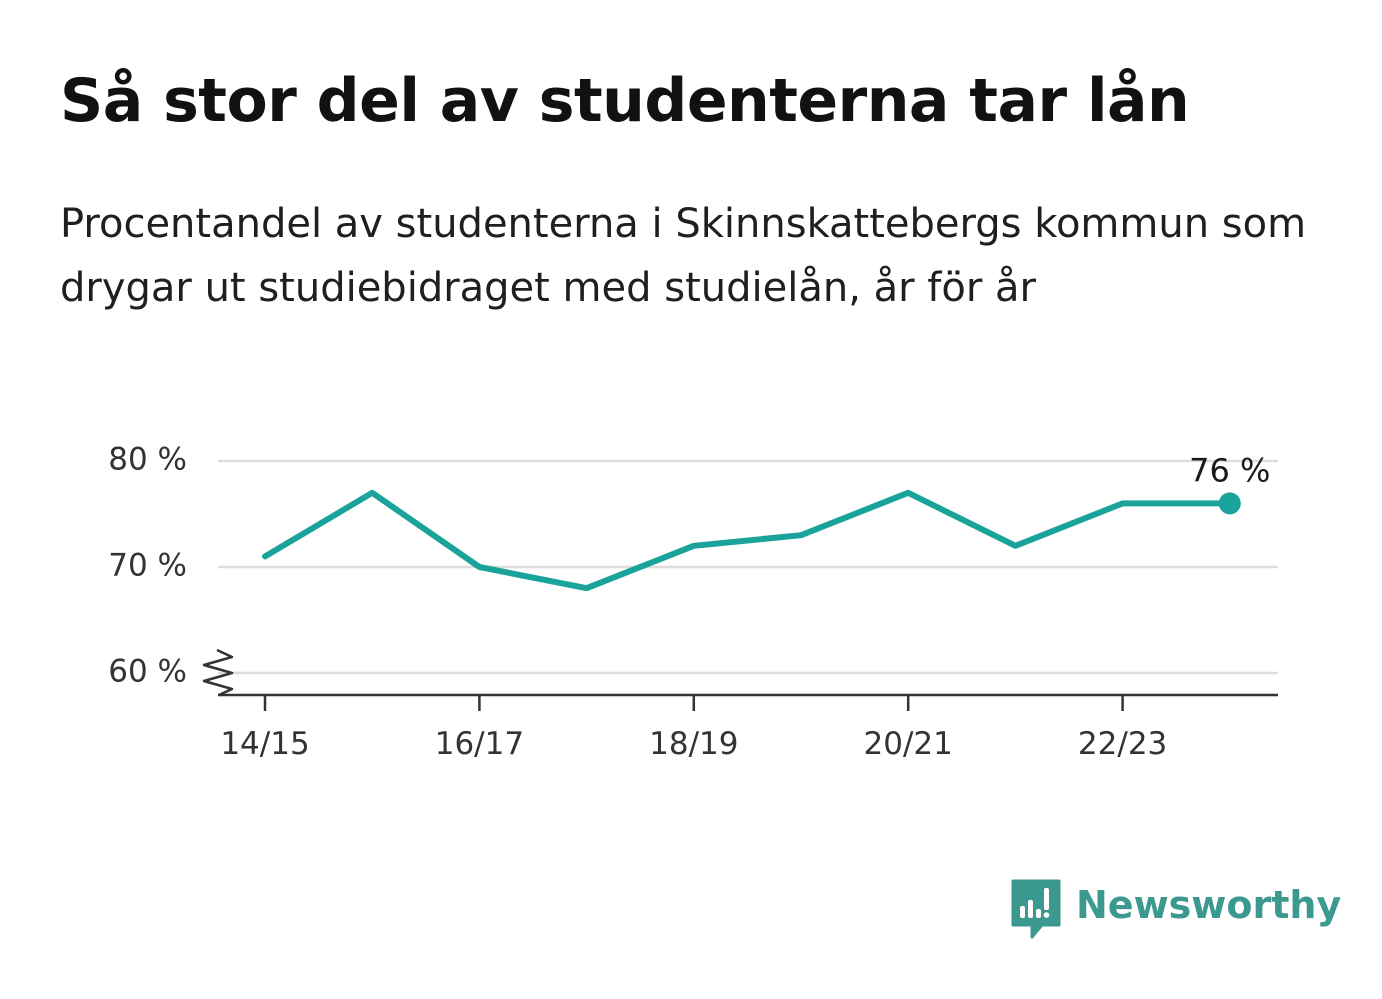  I want to click on series: 76 %, so click(766, 521).